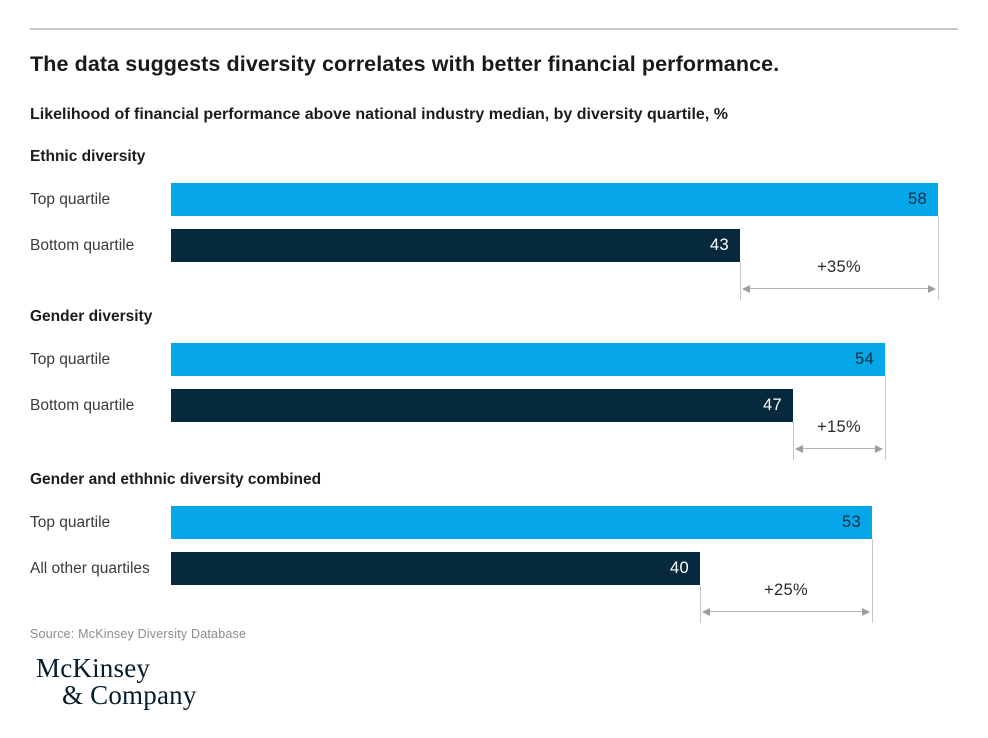 This screenshot has width=988, height=738. What do you see at coordinates (88, 156) in the screenshot?
I see `group-heading: Ethnic diversity` at bounding box center [88, 156].